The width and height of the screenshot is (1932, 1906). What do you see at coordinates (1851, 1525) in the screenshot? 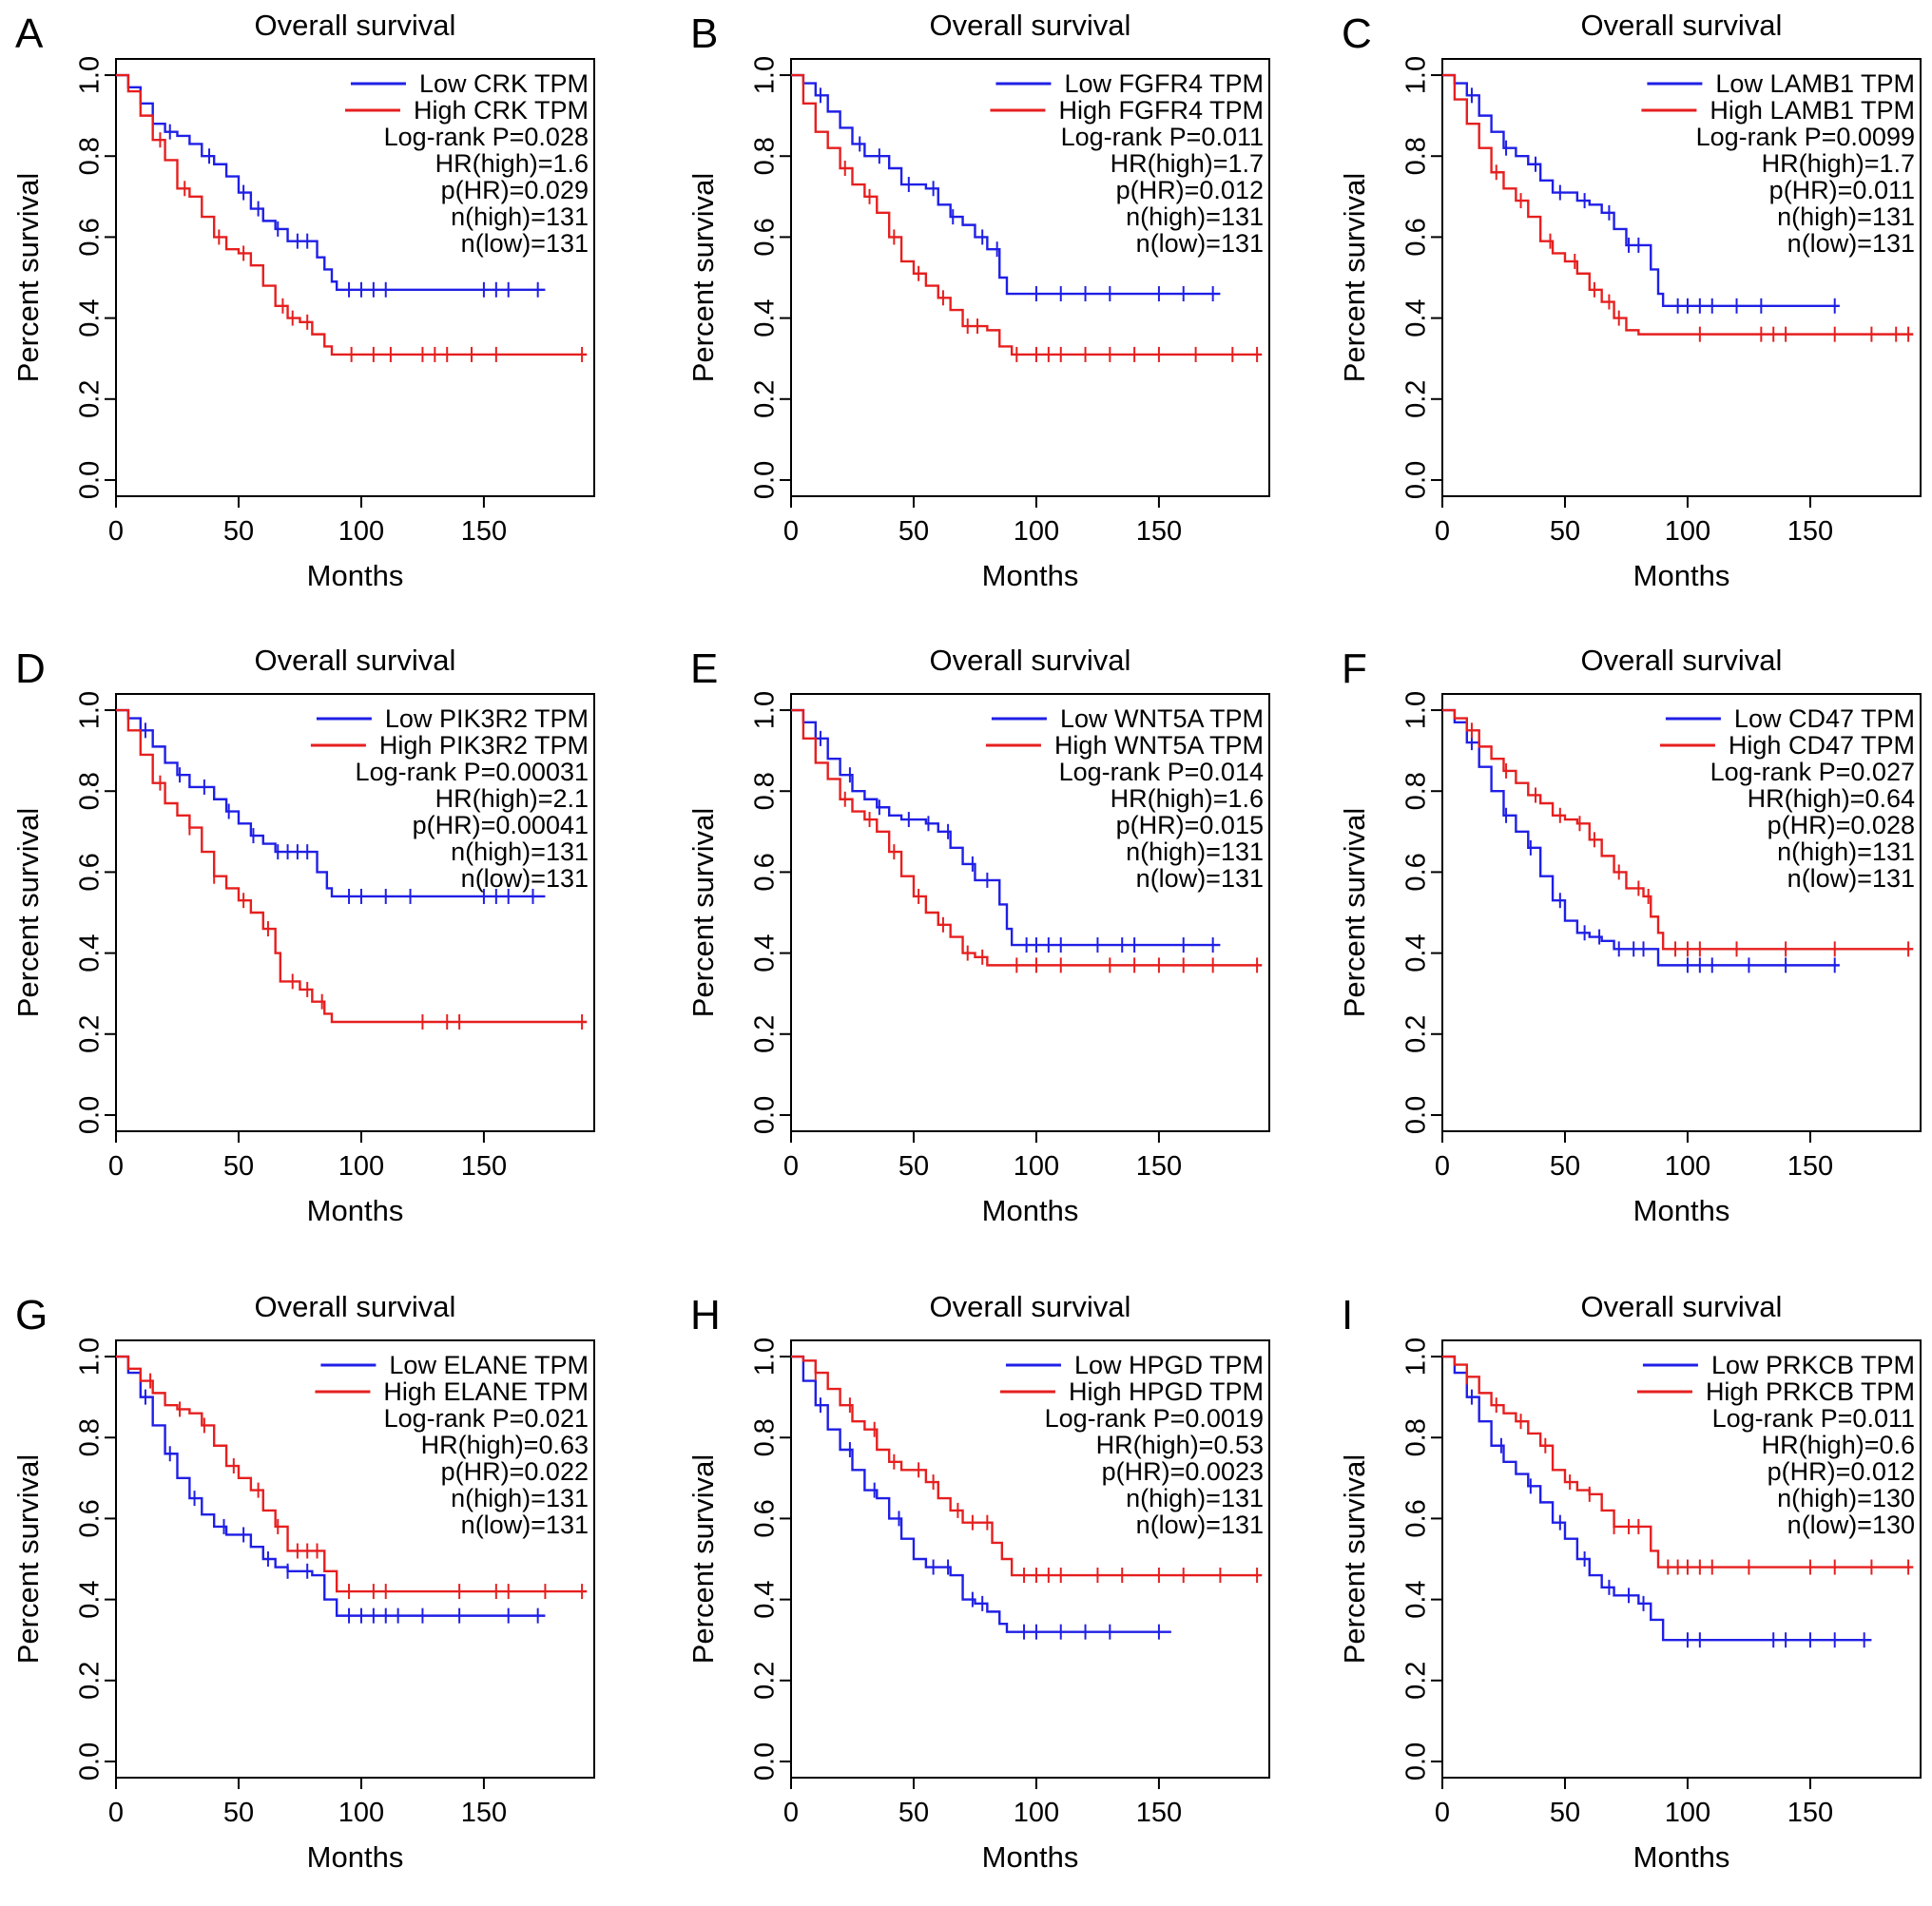
I see `stat-line: n(low)=130` at bounding box center [1851, 1525].